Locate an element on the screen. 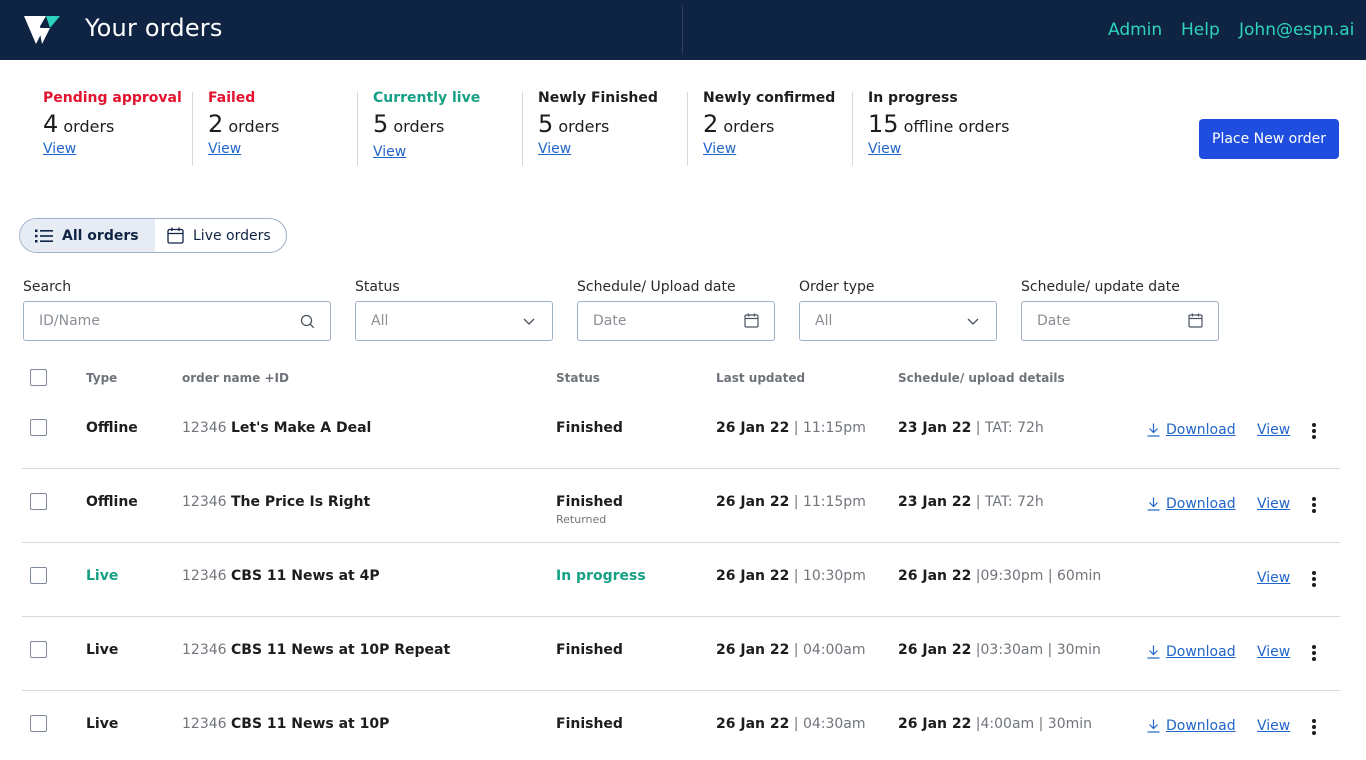 This screenshot has width=1366, height=760. date-placeholder: Date is located at coordinates (610, 321).